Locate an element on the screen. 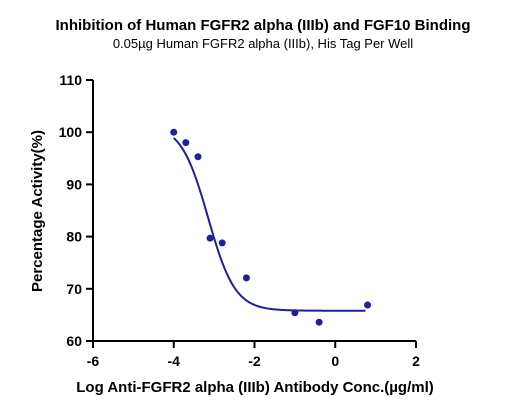  y-tick-label: 110 is located at coordinates (70, 80).